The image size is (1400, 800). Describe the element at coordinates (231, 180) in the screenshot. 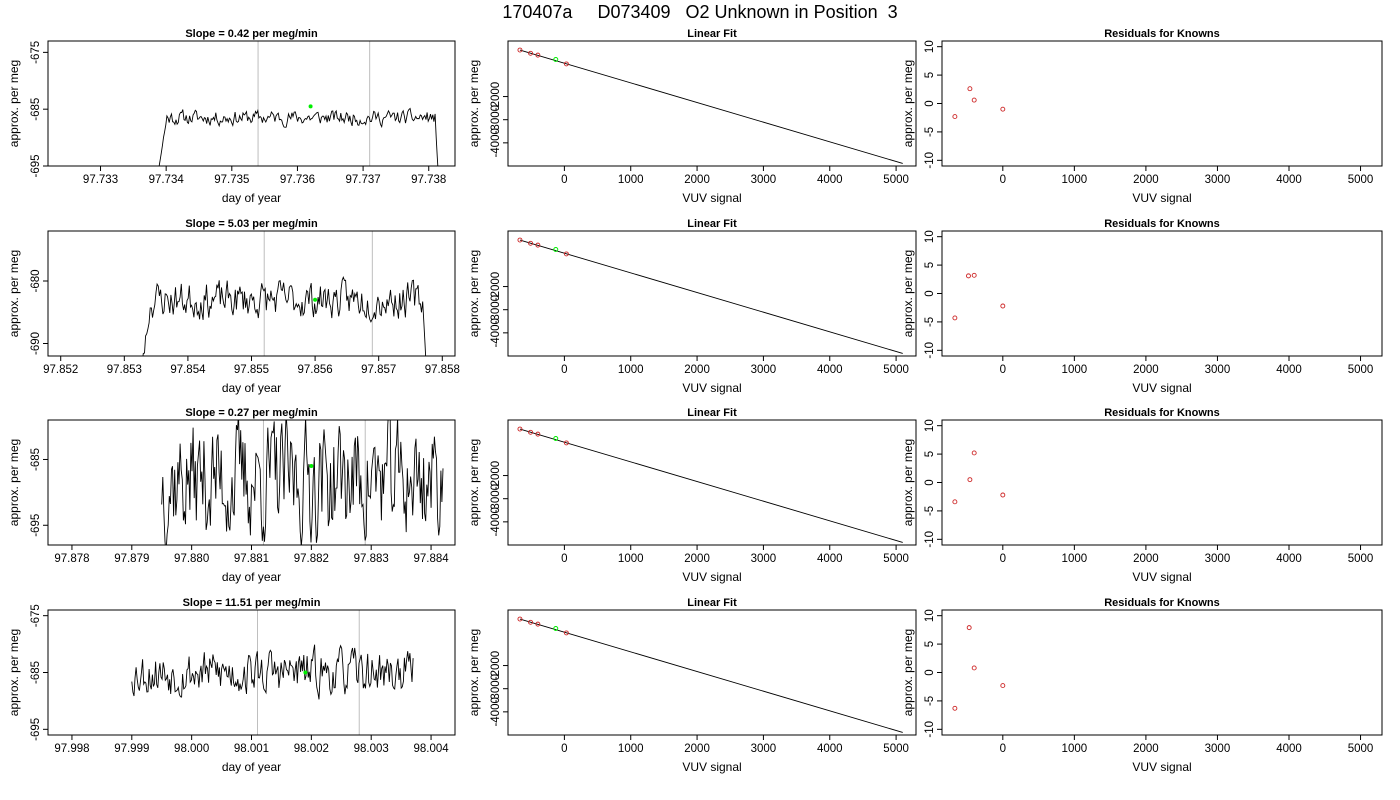

I see `x-tick-label: 97.735` at that location.